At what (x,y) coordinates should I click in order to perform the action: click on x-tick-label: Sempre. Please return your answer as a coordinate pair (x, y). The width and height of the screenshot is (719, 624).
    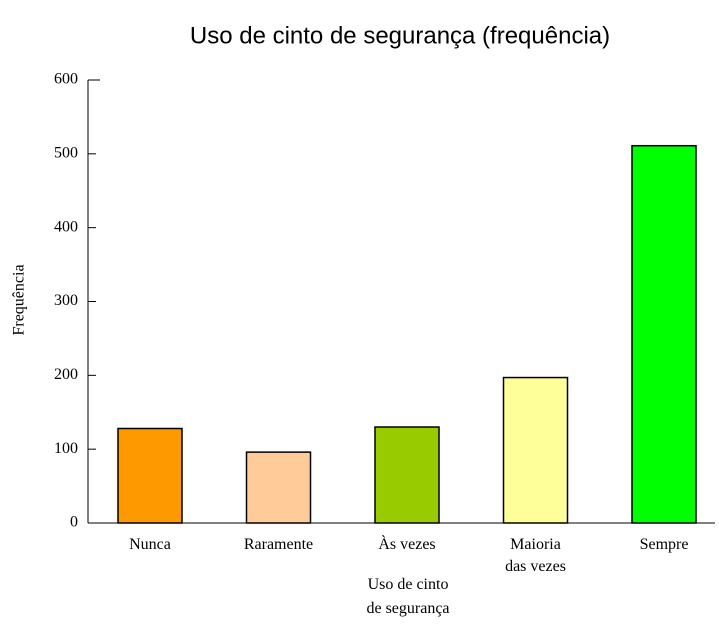
    Looking at the image, I should click on (664, 544).